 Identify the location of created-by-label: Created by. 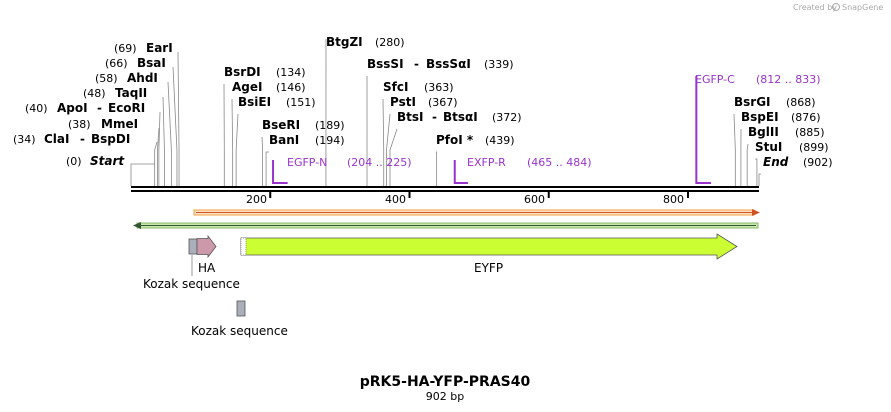
(815, 7).